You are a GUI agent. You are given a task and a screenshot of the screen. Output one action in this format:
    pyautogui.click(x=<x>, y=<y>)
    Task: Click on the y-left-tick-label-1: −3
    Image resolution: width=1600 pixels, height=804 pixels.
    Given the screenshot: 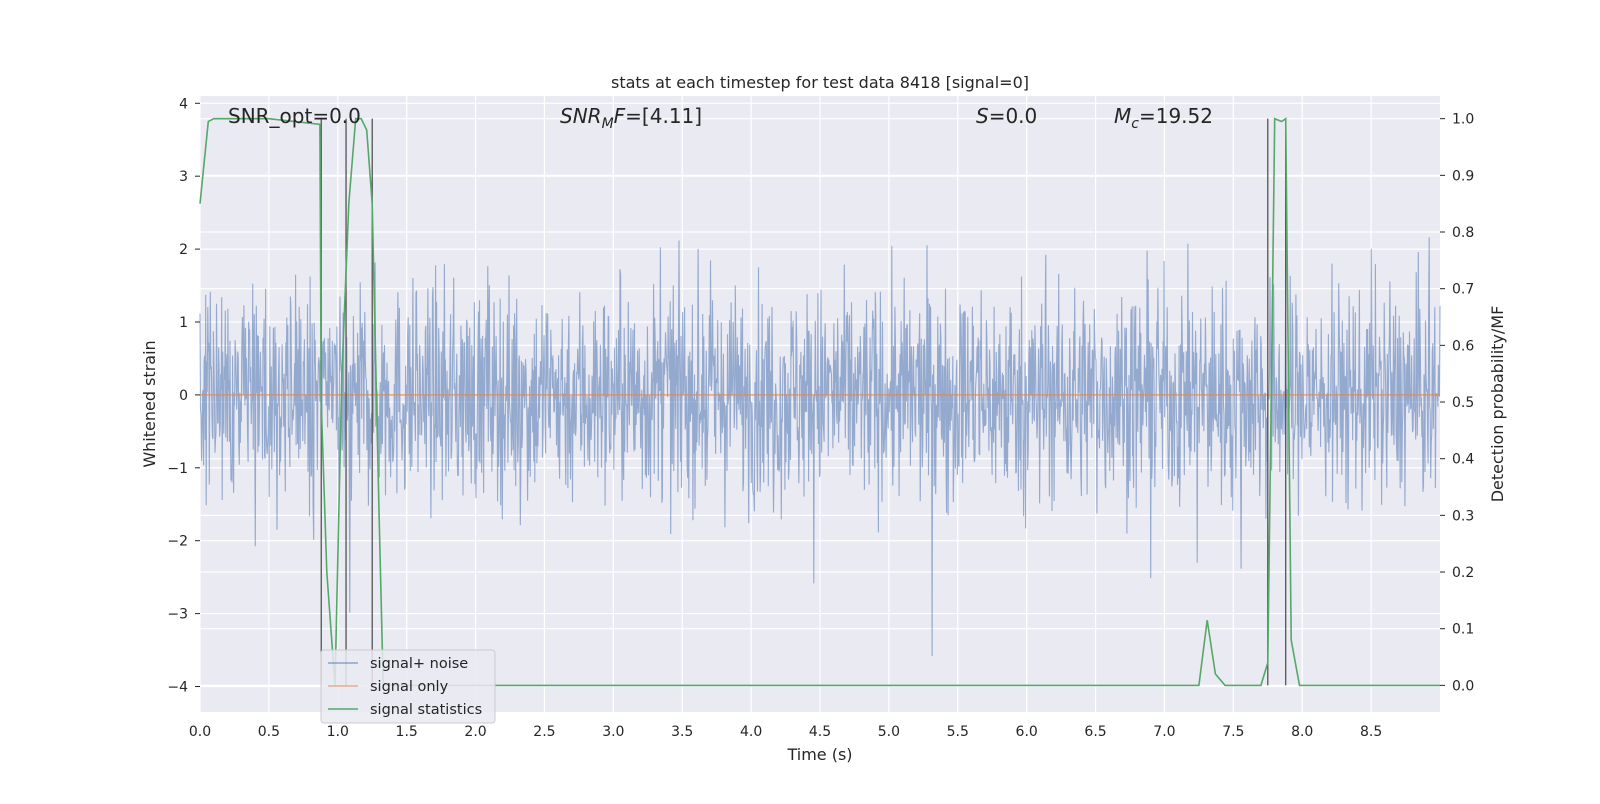 What is the action you would take?
    pyautogui.click(x=177, y=615)
    